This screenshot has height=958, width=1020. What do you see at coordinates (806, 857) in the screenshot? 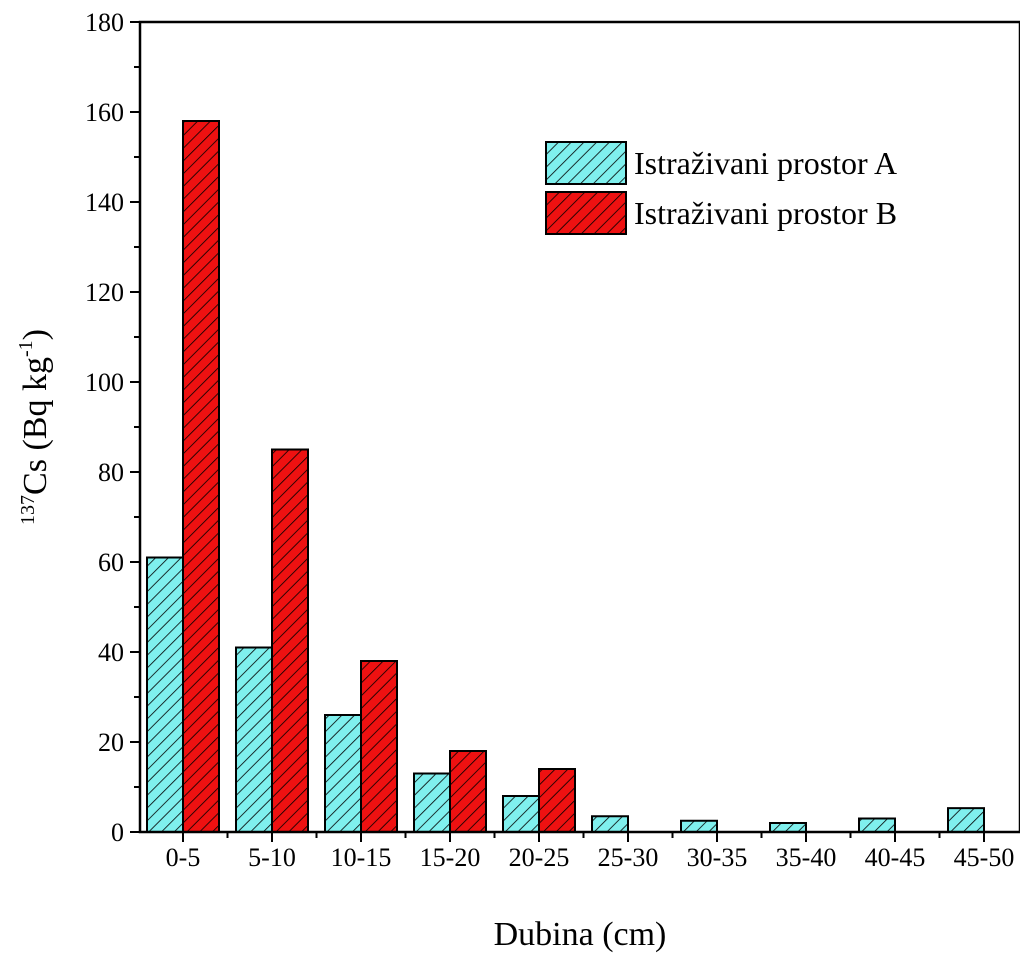
I see `x-tick-label: 35-40` at bounding box center [806, 857].